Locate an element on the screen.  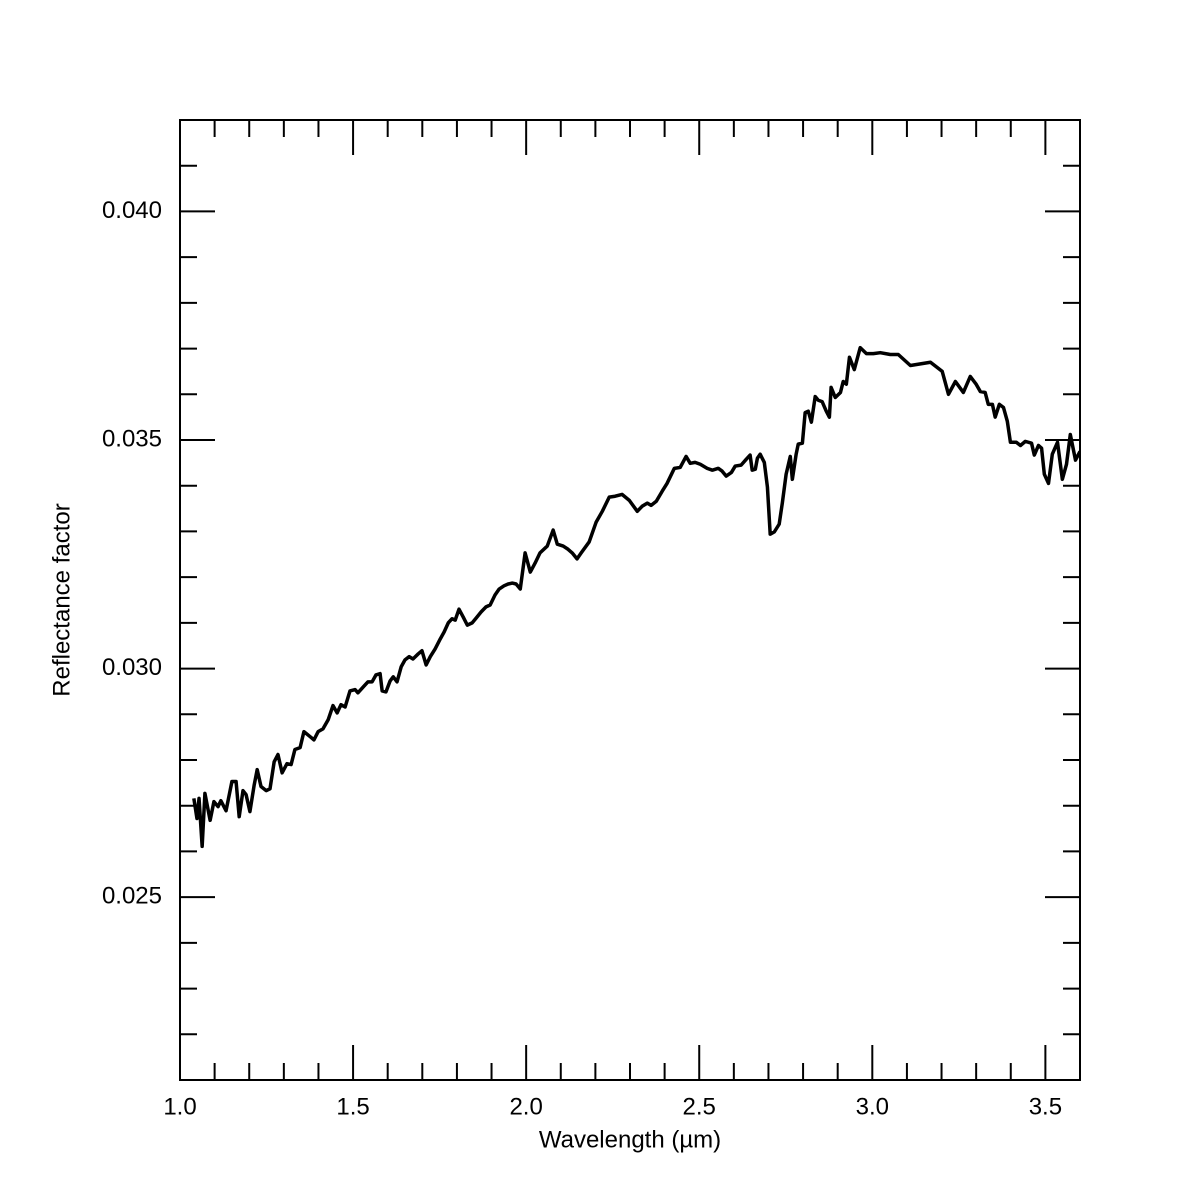
x-tick-label: 3.0 is located at coordinates (872, 1106).